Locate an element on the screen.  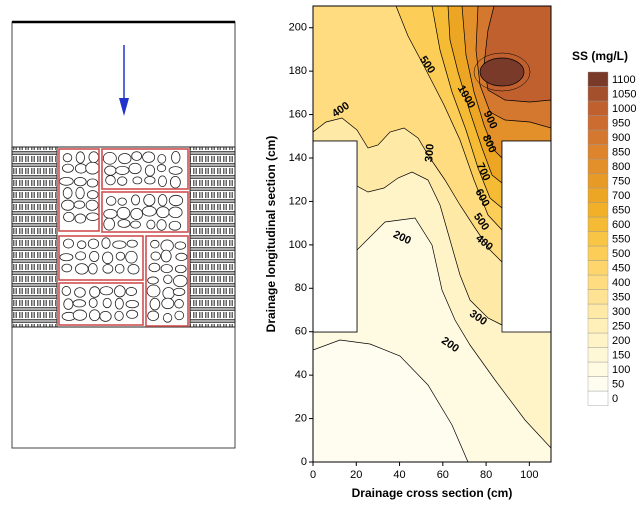
colorbar-label: 1100 is located at coordinates (624, 80).